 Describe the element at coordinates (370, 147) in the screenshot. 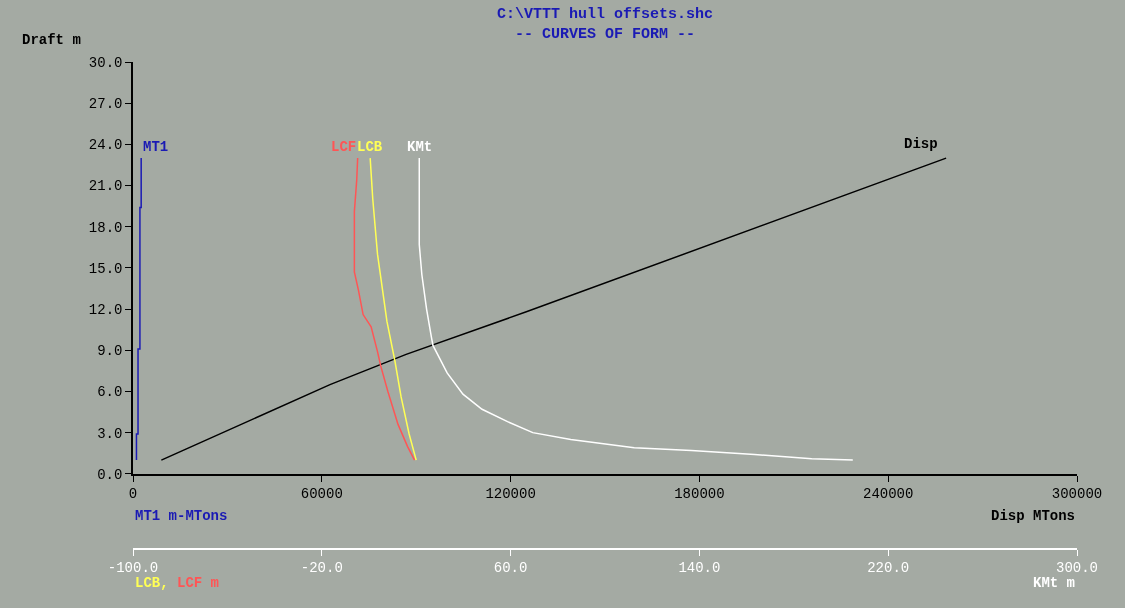

I see `series-label: LCB` at that location.